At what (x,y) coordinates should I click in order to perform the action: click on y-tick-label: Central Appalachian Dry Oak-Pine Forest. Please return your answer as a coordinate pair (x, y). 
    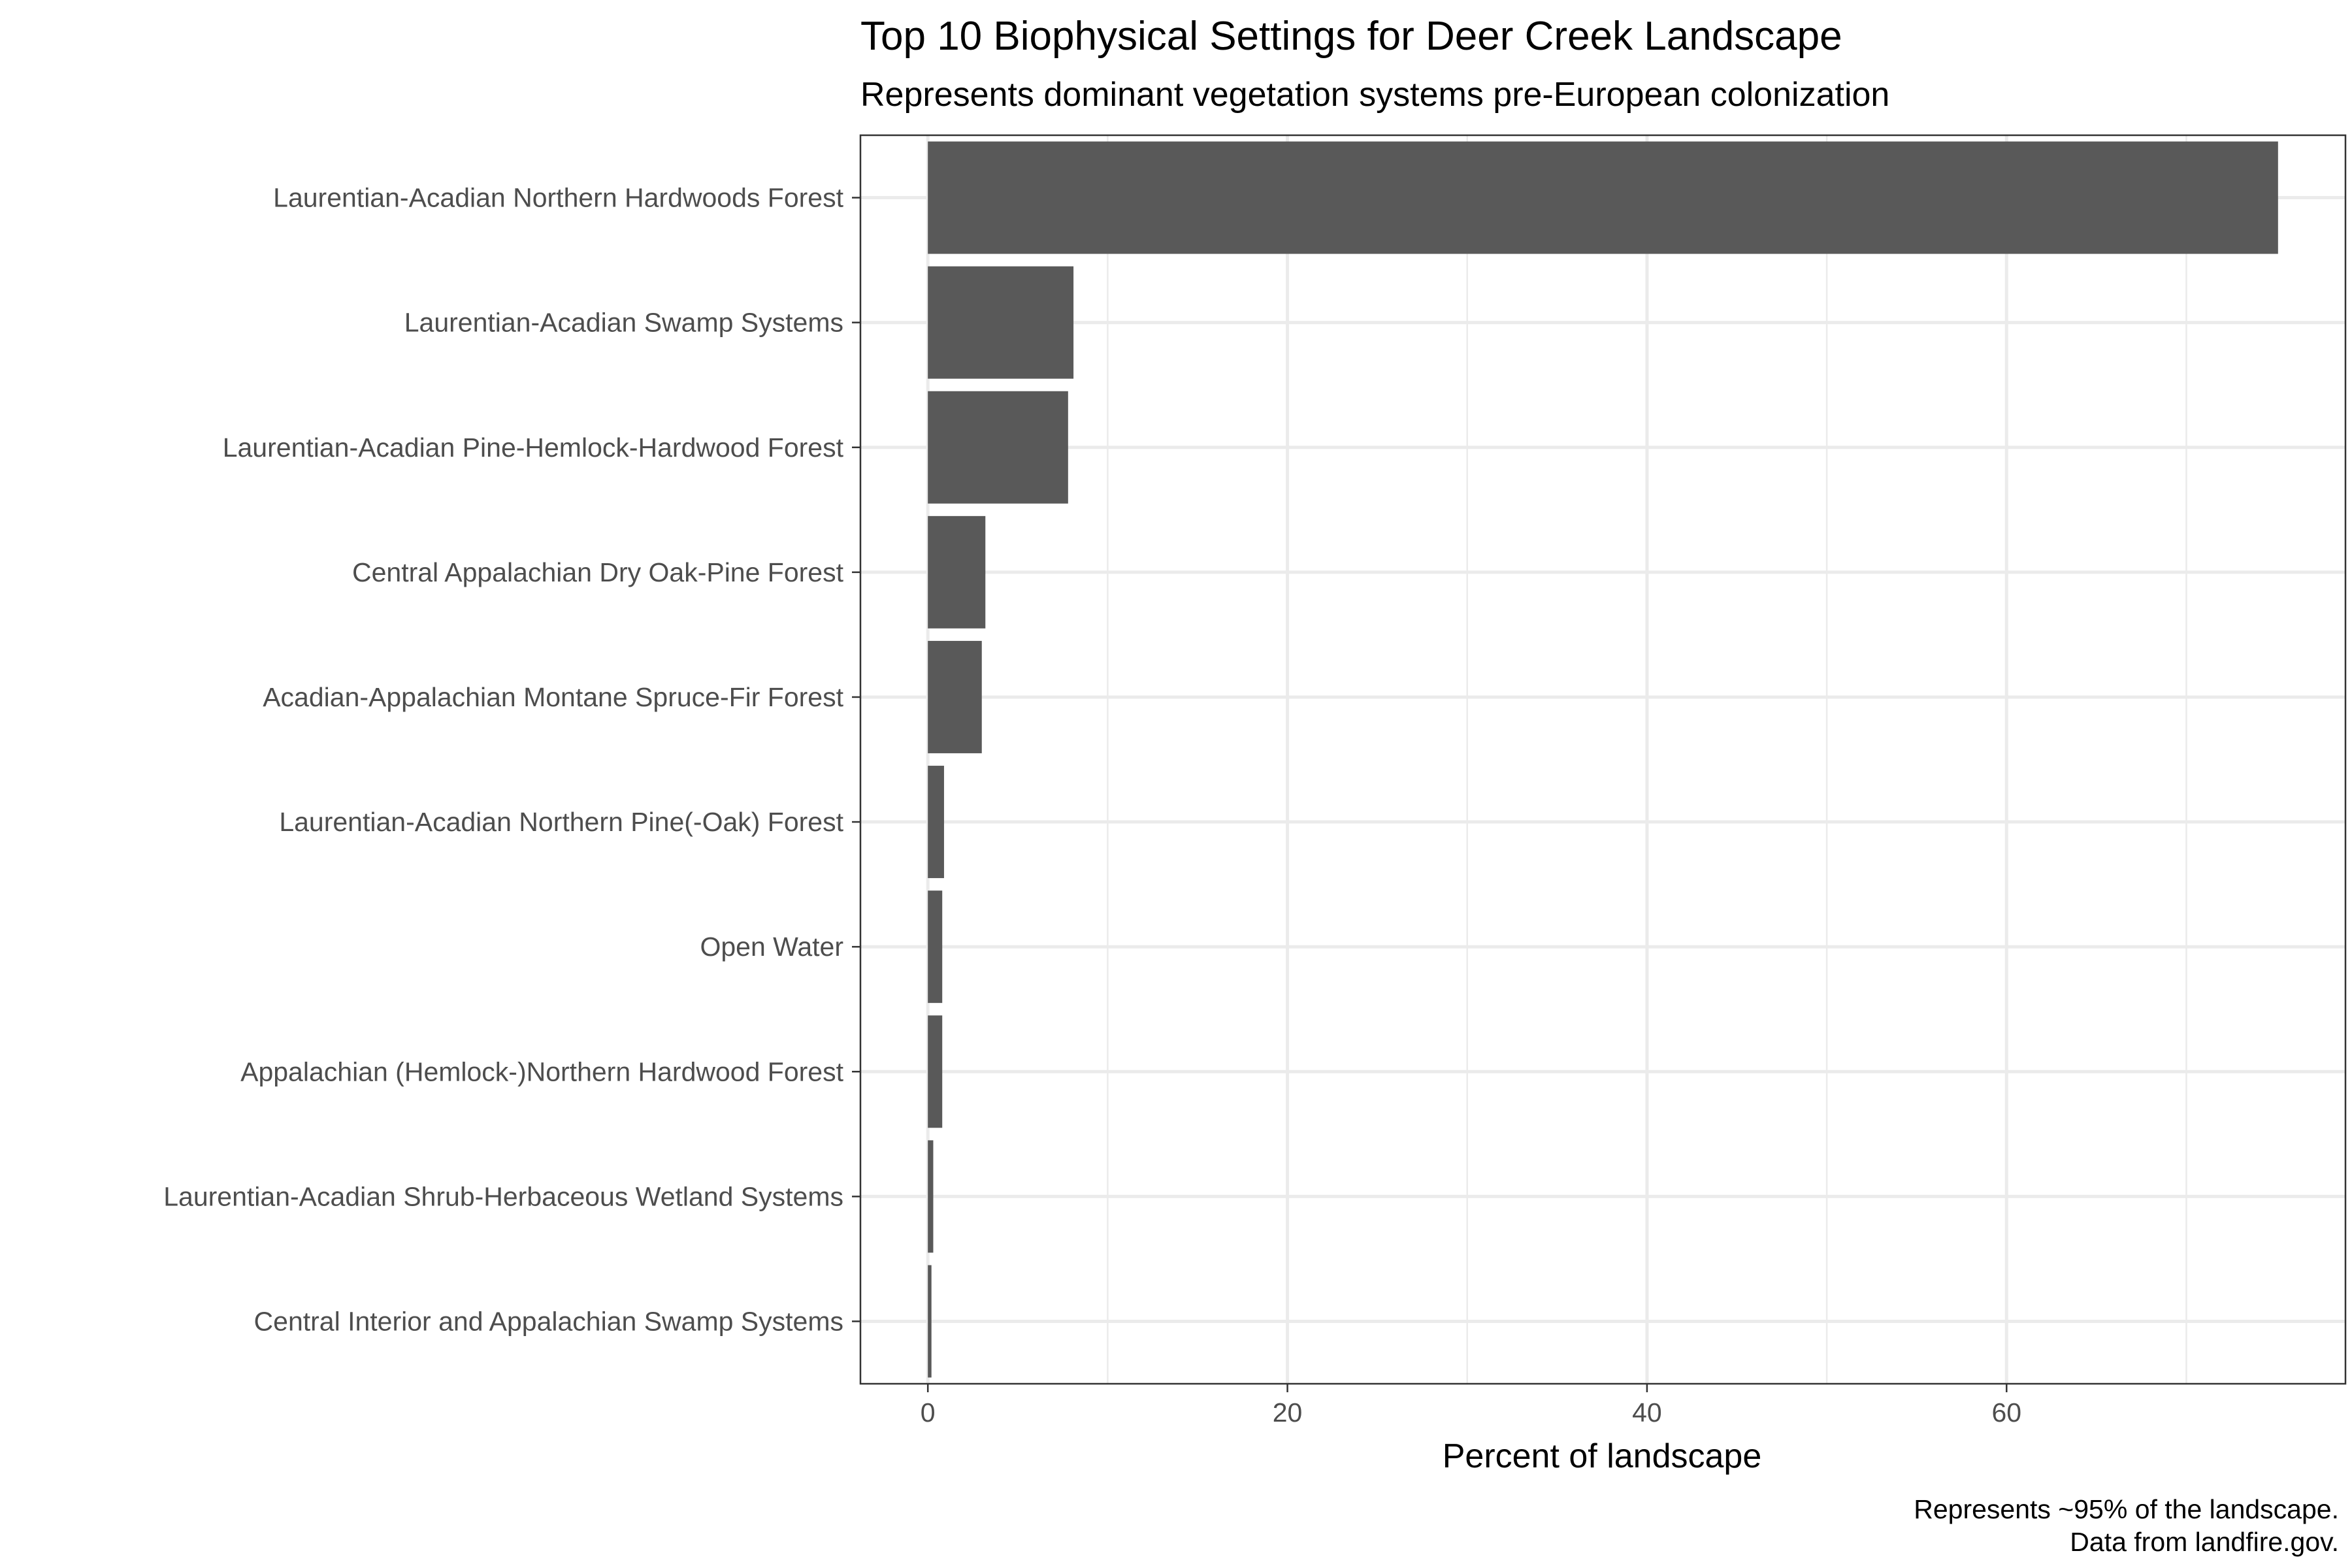
    Looking at the image, I should click on (598, 572).